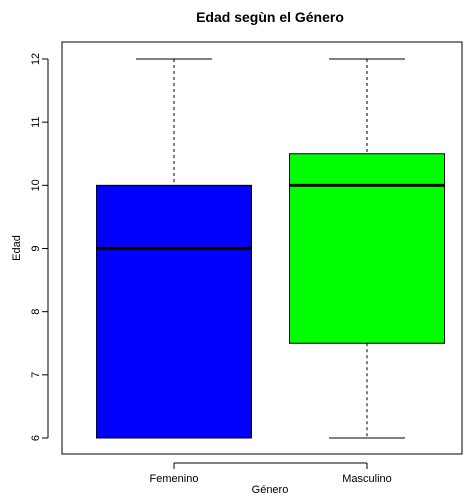  Describe the element at coordinates (174, 479) in the screenshot. I see `x-tick-label-femenino: Femenino` at that location.